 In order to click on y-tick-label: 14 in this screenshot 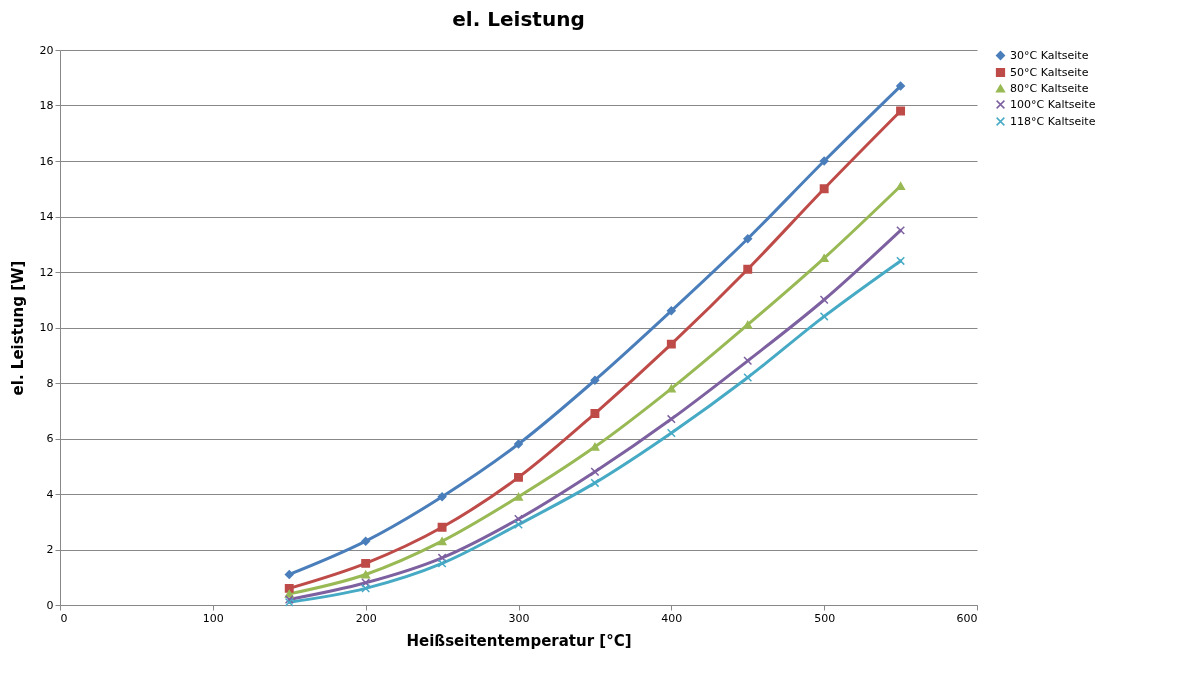, I will do `click(46, 216)`.